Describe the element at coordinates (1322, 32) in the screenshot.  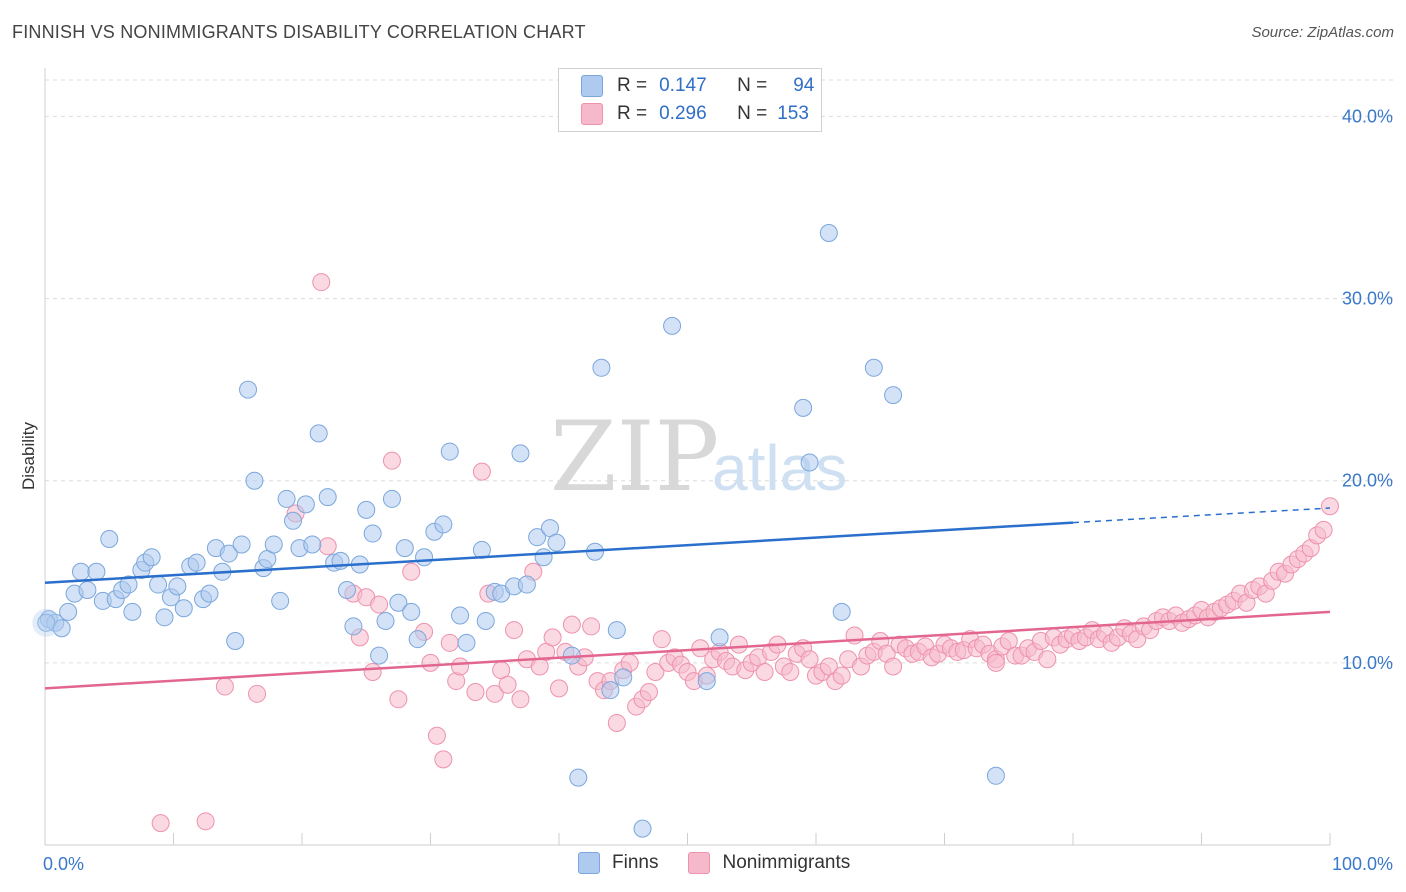
I see `chart-source: Source: ZipAtlas.com` at that location.